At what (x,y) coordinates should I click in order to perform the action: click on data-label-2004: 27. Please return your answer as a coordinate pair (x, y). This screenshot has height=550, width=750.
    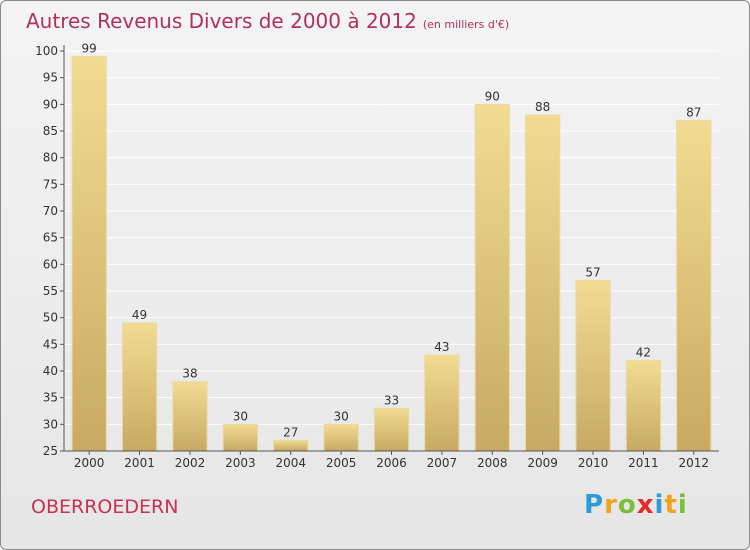
    Looking at the image, I should click on (290, 432).